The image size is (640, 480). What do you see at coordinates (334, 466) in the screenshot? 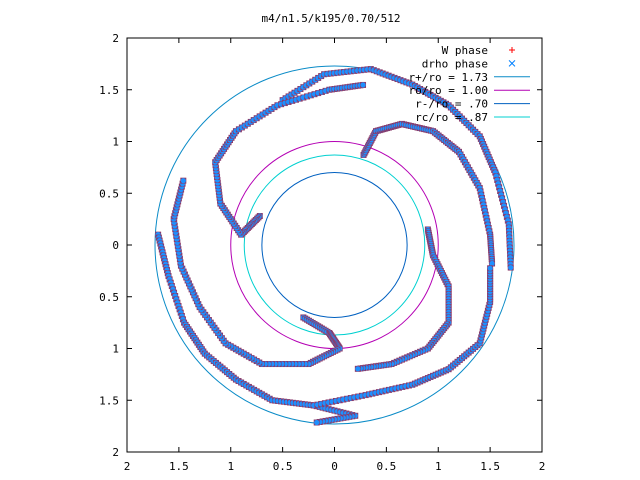
I see `x-tick-label: 0` at bounding box center [334, 466].